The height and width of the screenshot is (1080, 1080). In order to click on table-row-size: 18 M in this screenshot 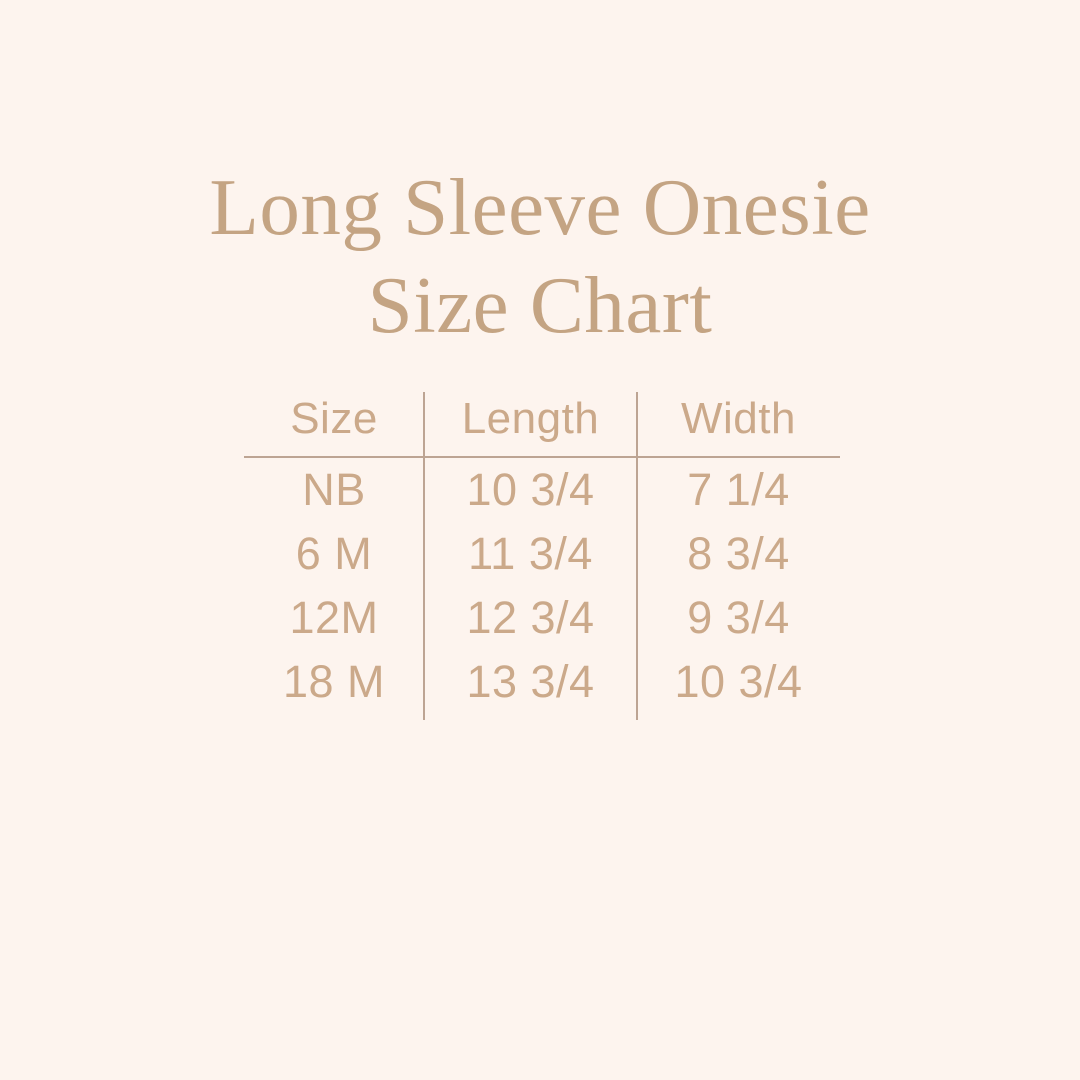, I will do `click(334, 681)`.